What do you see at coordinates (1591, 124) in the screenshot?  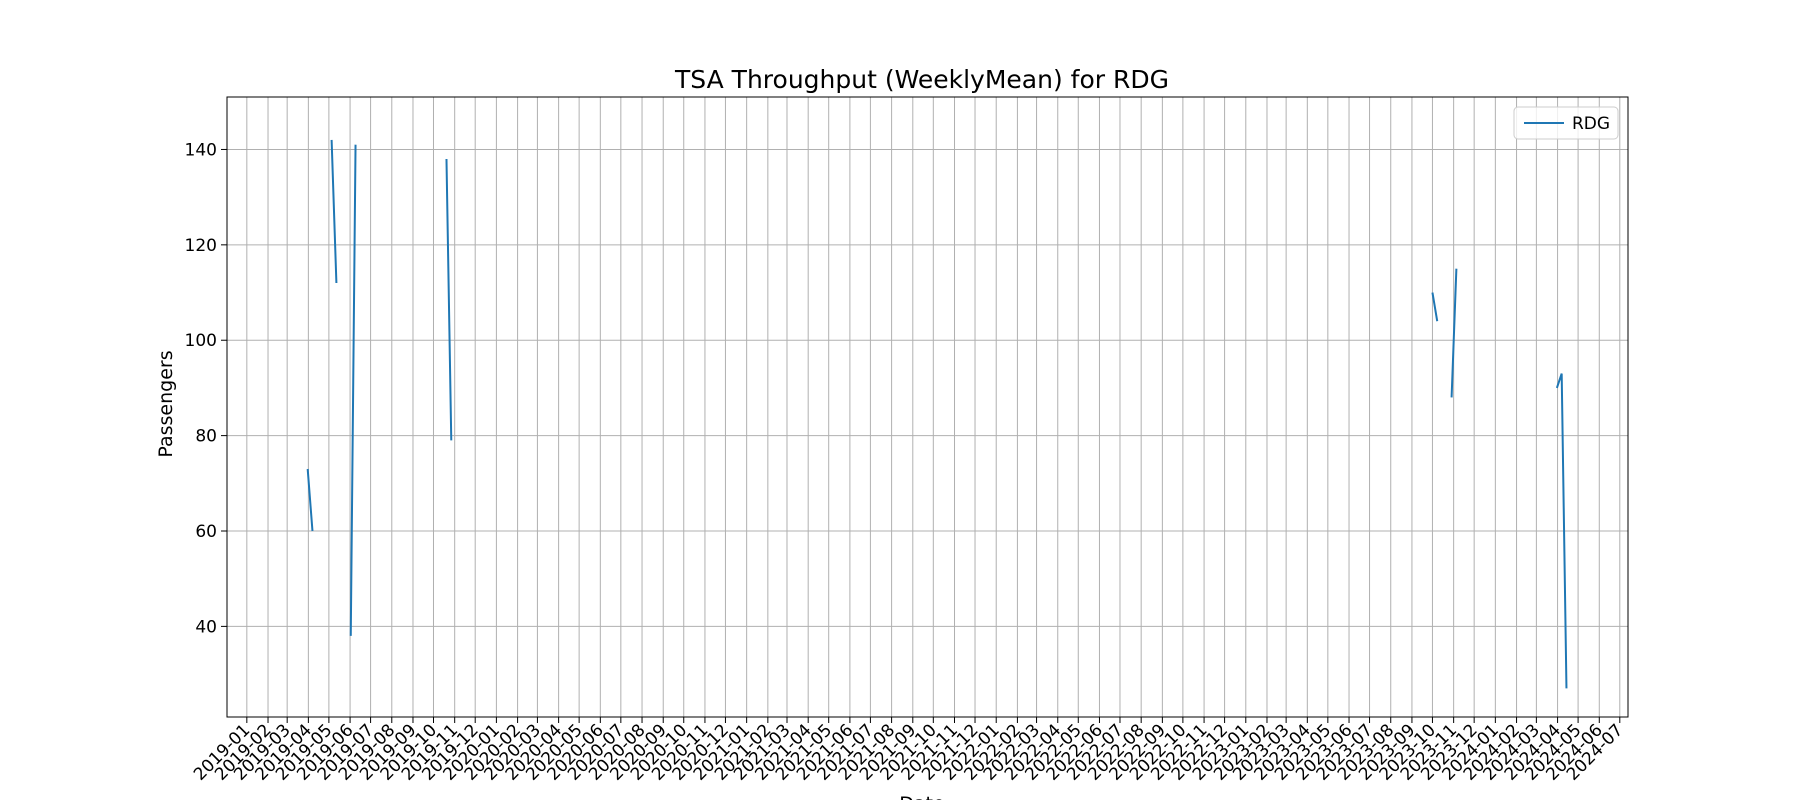 I see `legend-label: RDG` at bounding box center [1591, 124].